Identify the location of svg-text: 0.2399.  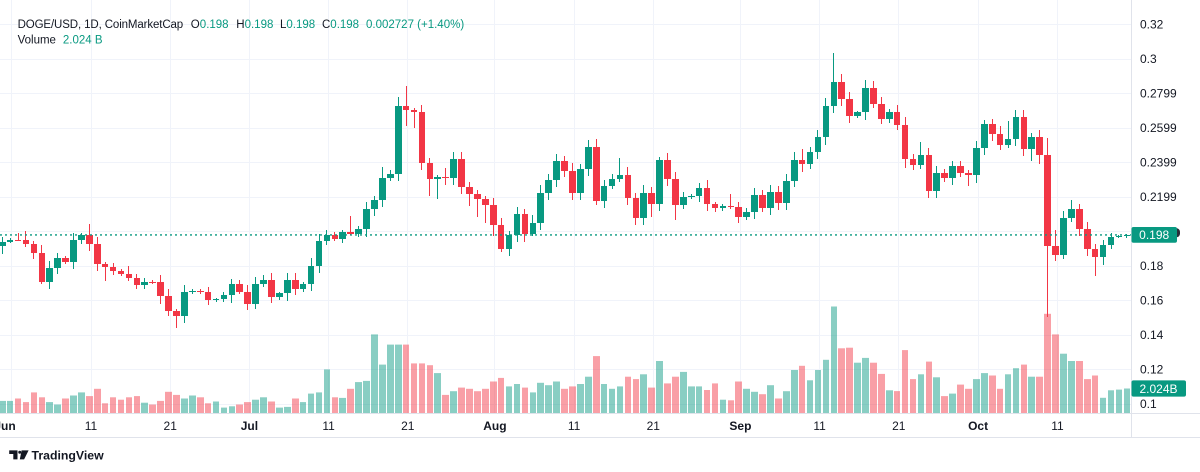
(1158, 163).